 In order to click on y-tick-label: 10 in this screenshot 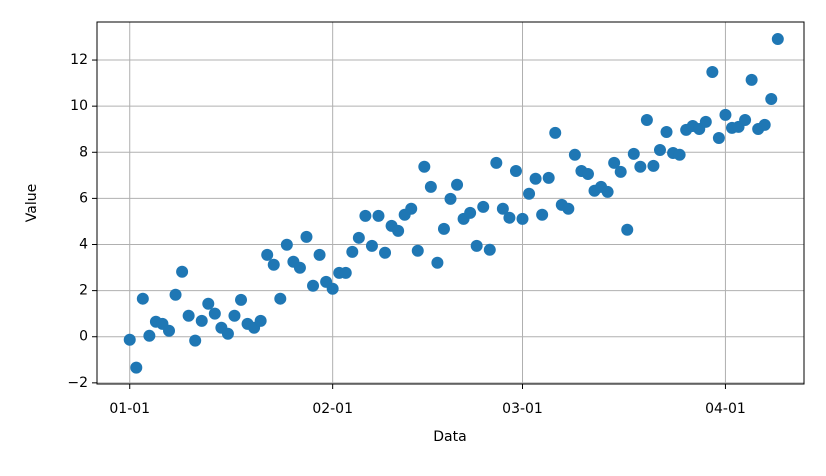, I will do `click(79, 106)`.